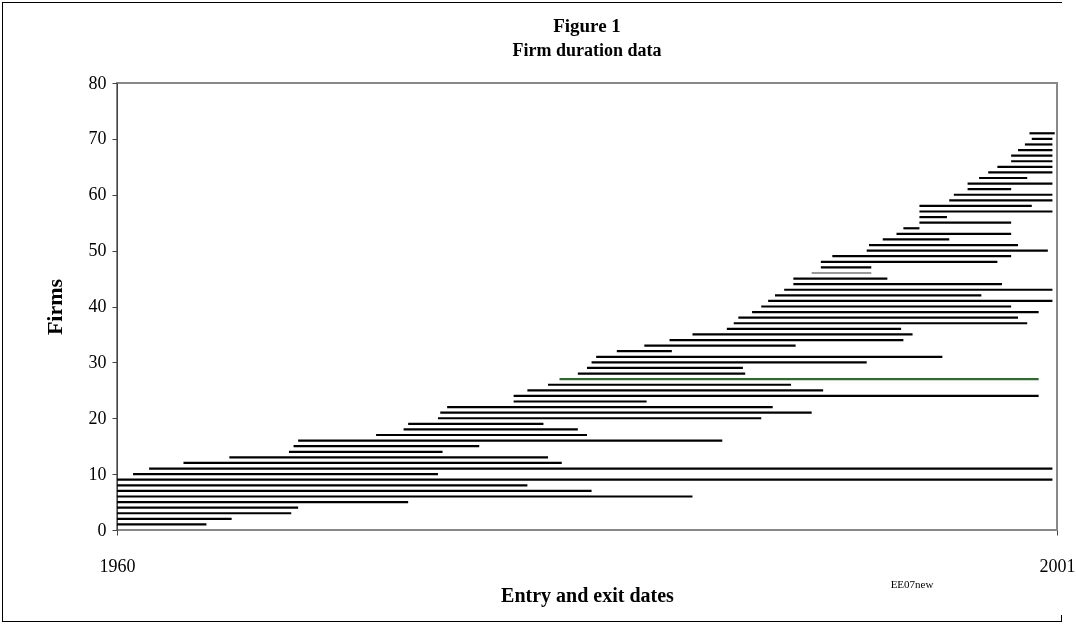 The width and height of the screenshot is (1076, 628). I want to click on x-tick-label: 1960, so click(117, 565).